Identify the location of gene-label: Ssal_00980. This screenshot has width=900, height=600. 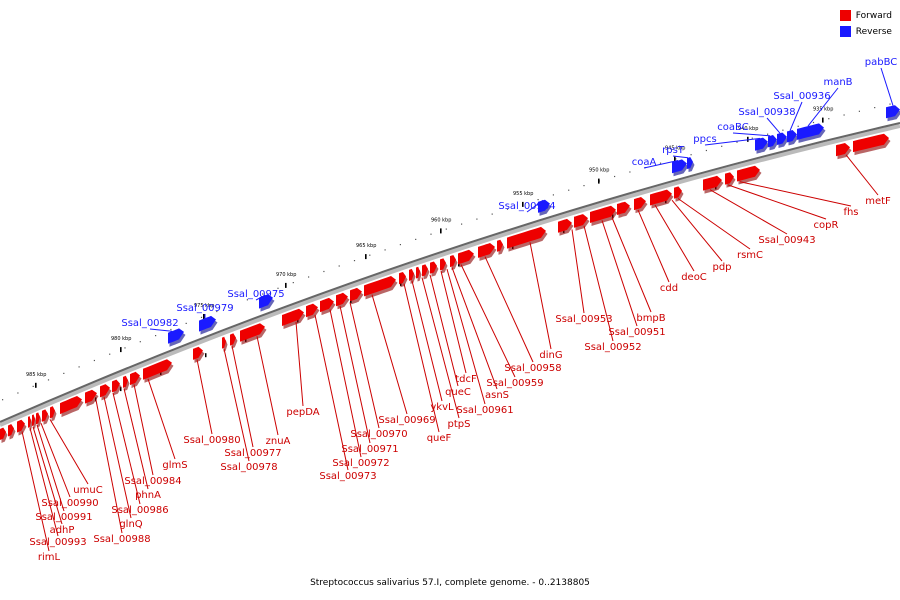
(211, 440).